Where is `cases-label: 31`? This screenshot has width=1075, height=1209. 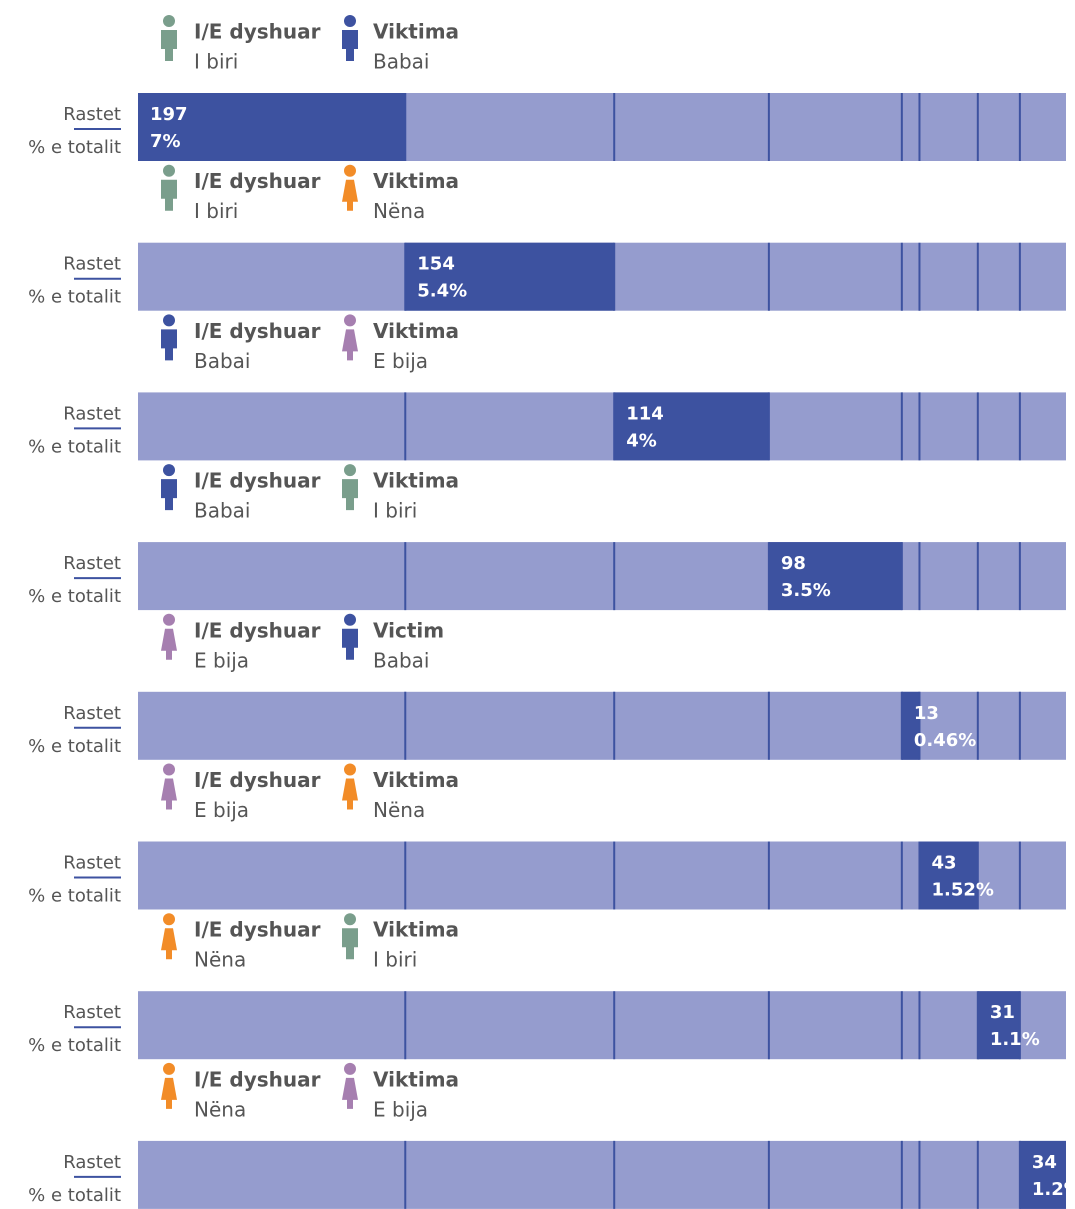 cases-label: 31 is located at coordinates (1002, 1012).